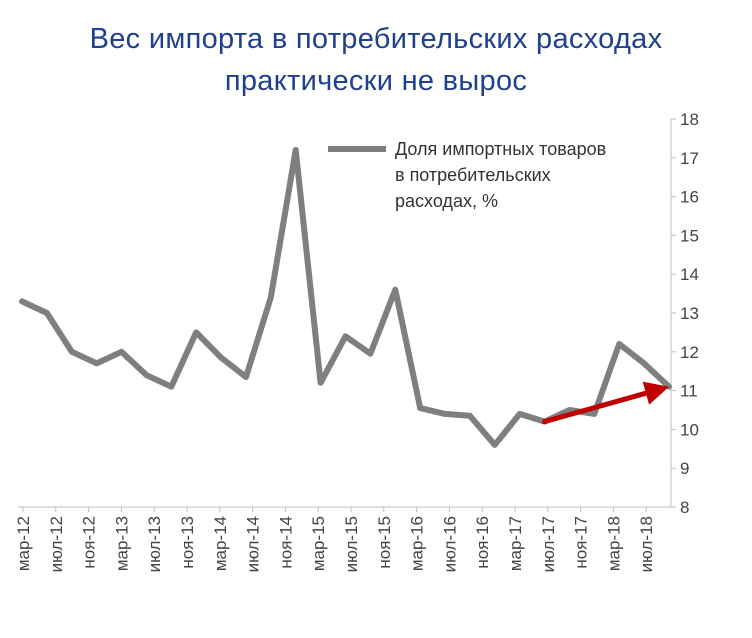 This screenshot has height=638, width=752. Describe the element at coordinates (121, 543) in the screenshot. I see `x-tick-label: мар-13` at that location.